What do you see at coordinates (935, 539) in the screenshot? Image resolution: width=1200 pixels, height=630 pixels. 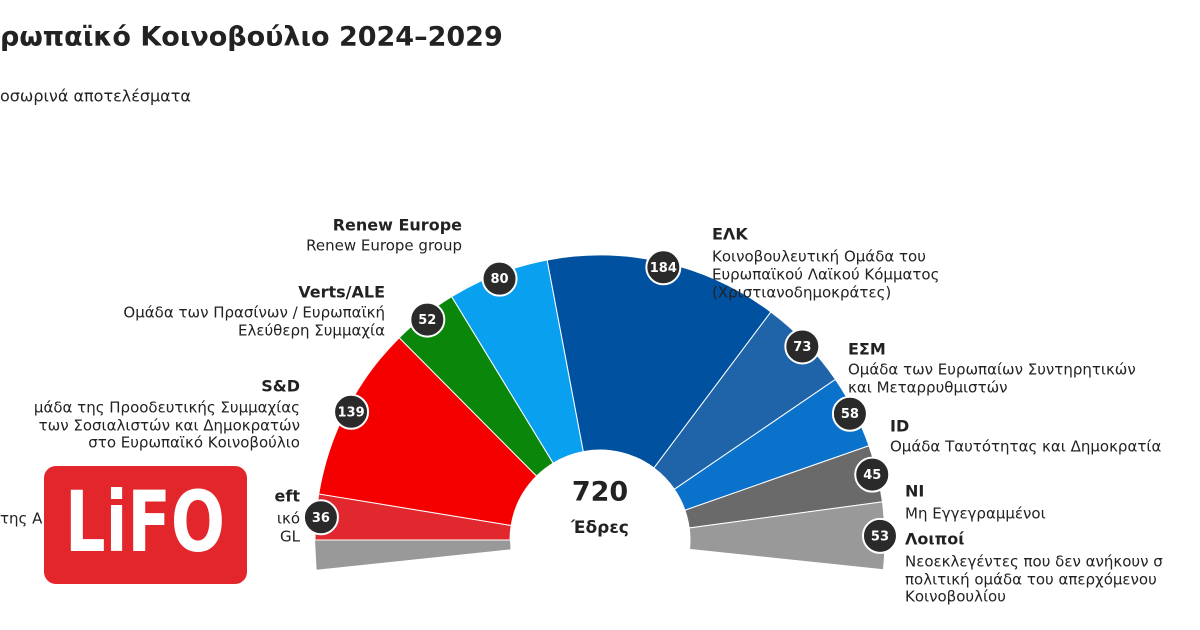 I see `party-name: Λοιποί` at bounding box center [935, 539].